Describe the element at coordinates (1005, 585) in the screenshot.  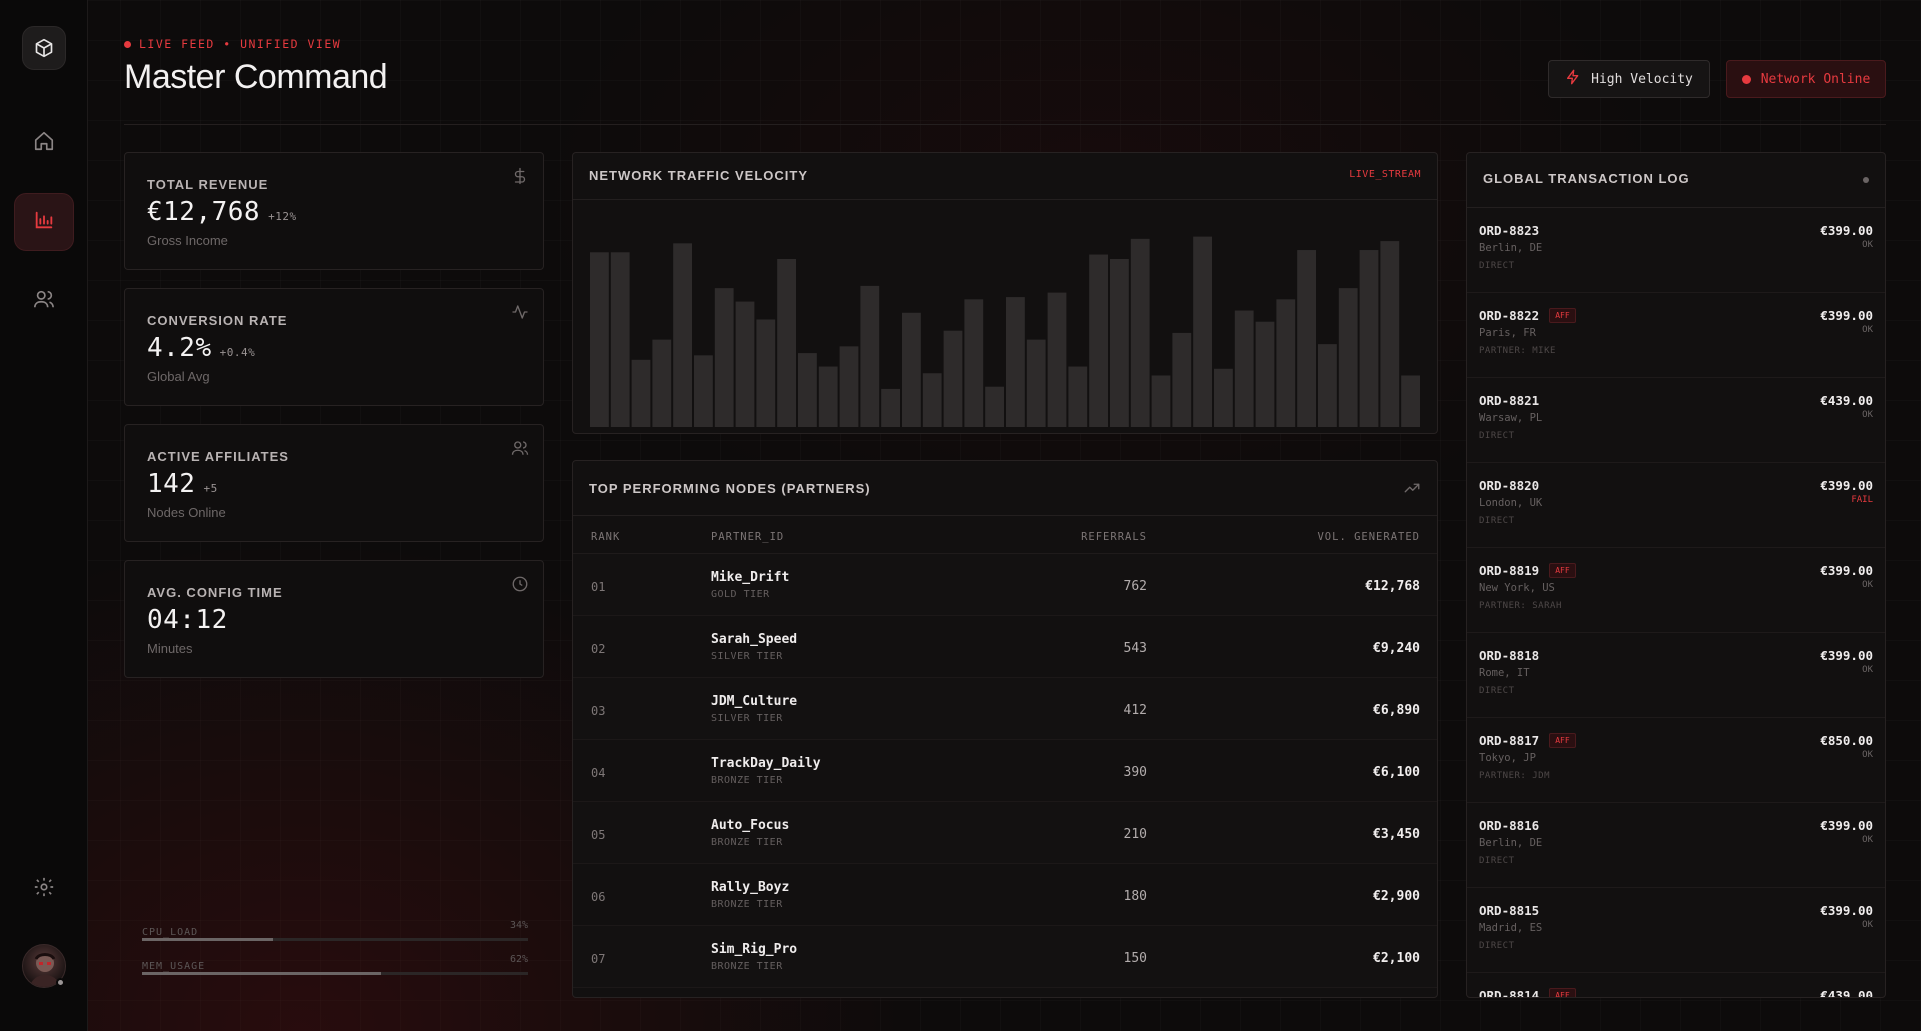
I see `table-row: 01 Mike_Drift GOLD TIER 762 €12,768` at that location.